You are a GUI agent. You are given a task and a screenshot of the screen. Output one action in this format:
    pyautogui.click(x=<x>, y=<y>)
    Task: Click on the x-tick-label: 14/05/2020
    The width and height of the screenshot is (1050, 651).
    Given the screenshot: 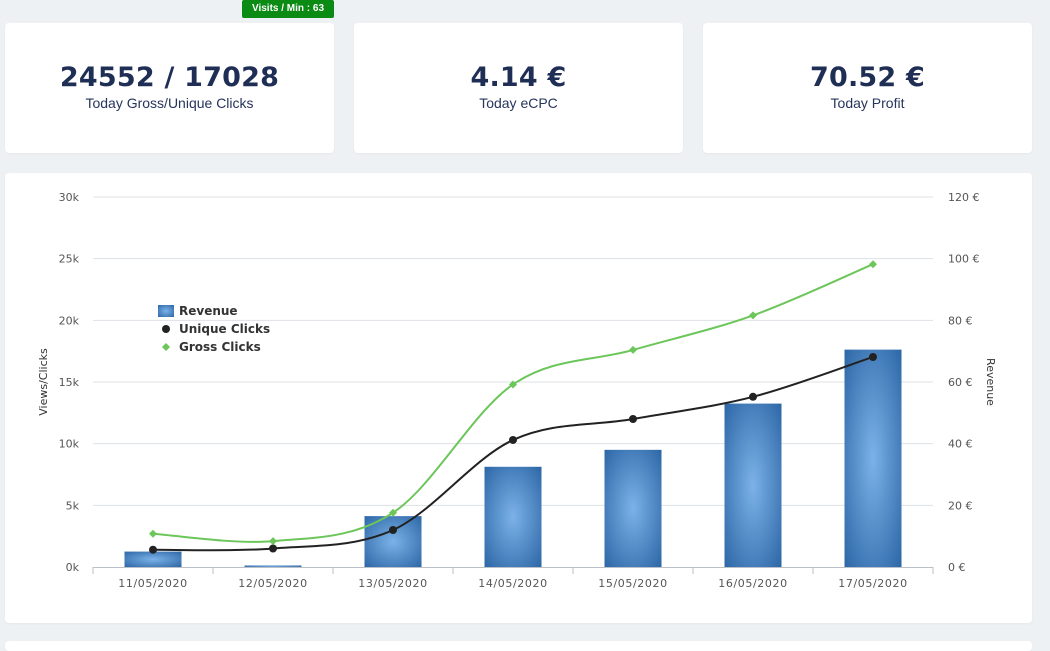 What is the action you would take?
    pyautogui.click(x=512, y=583)
    